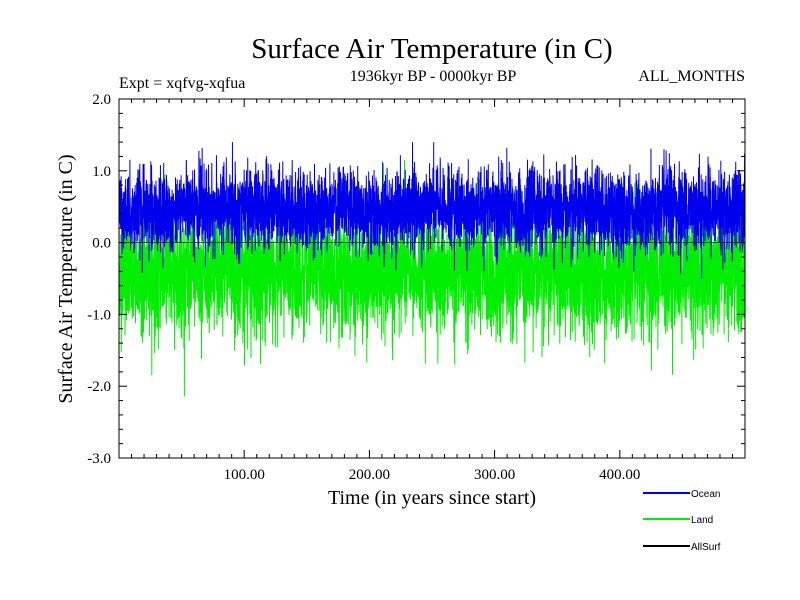  Describe the element at coordinates (705, 494) in the screenshot. I see `legend-label-ocean: Ocean` at that location.